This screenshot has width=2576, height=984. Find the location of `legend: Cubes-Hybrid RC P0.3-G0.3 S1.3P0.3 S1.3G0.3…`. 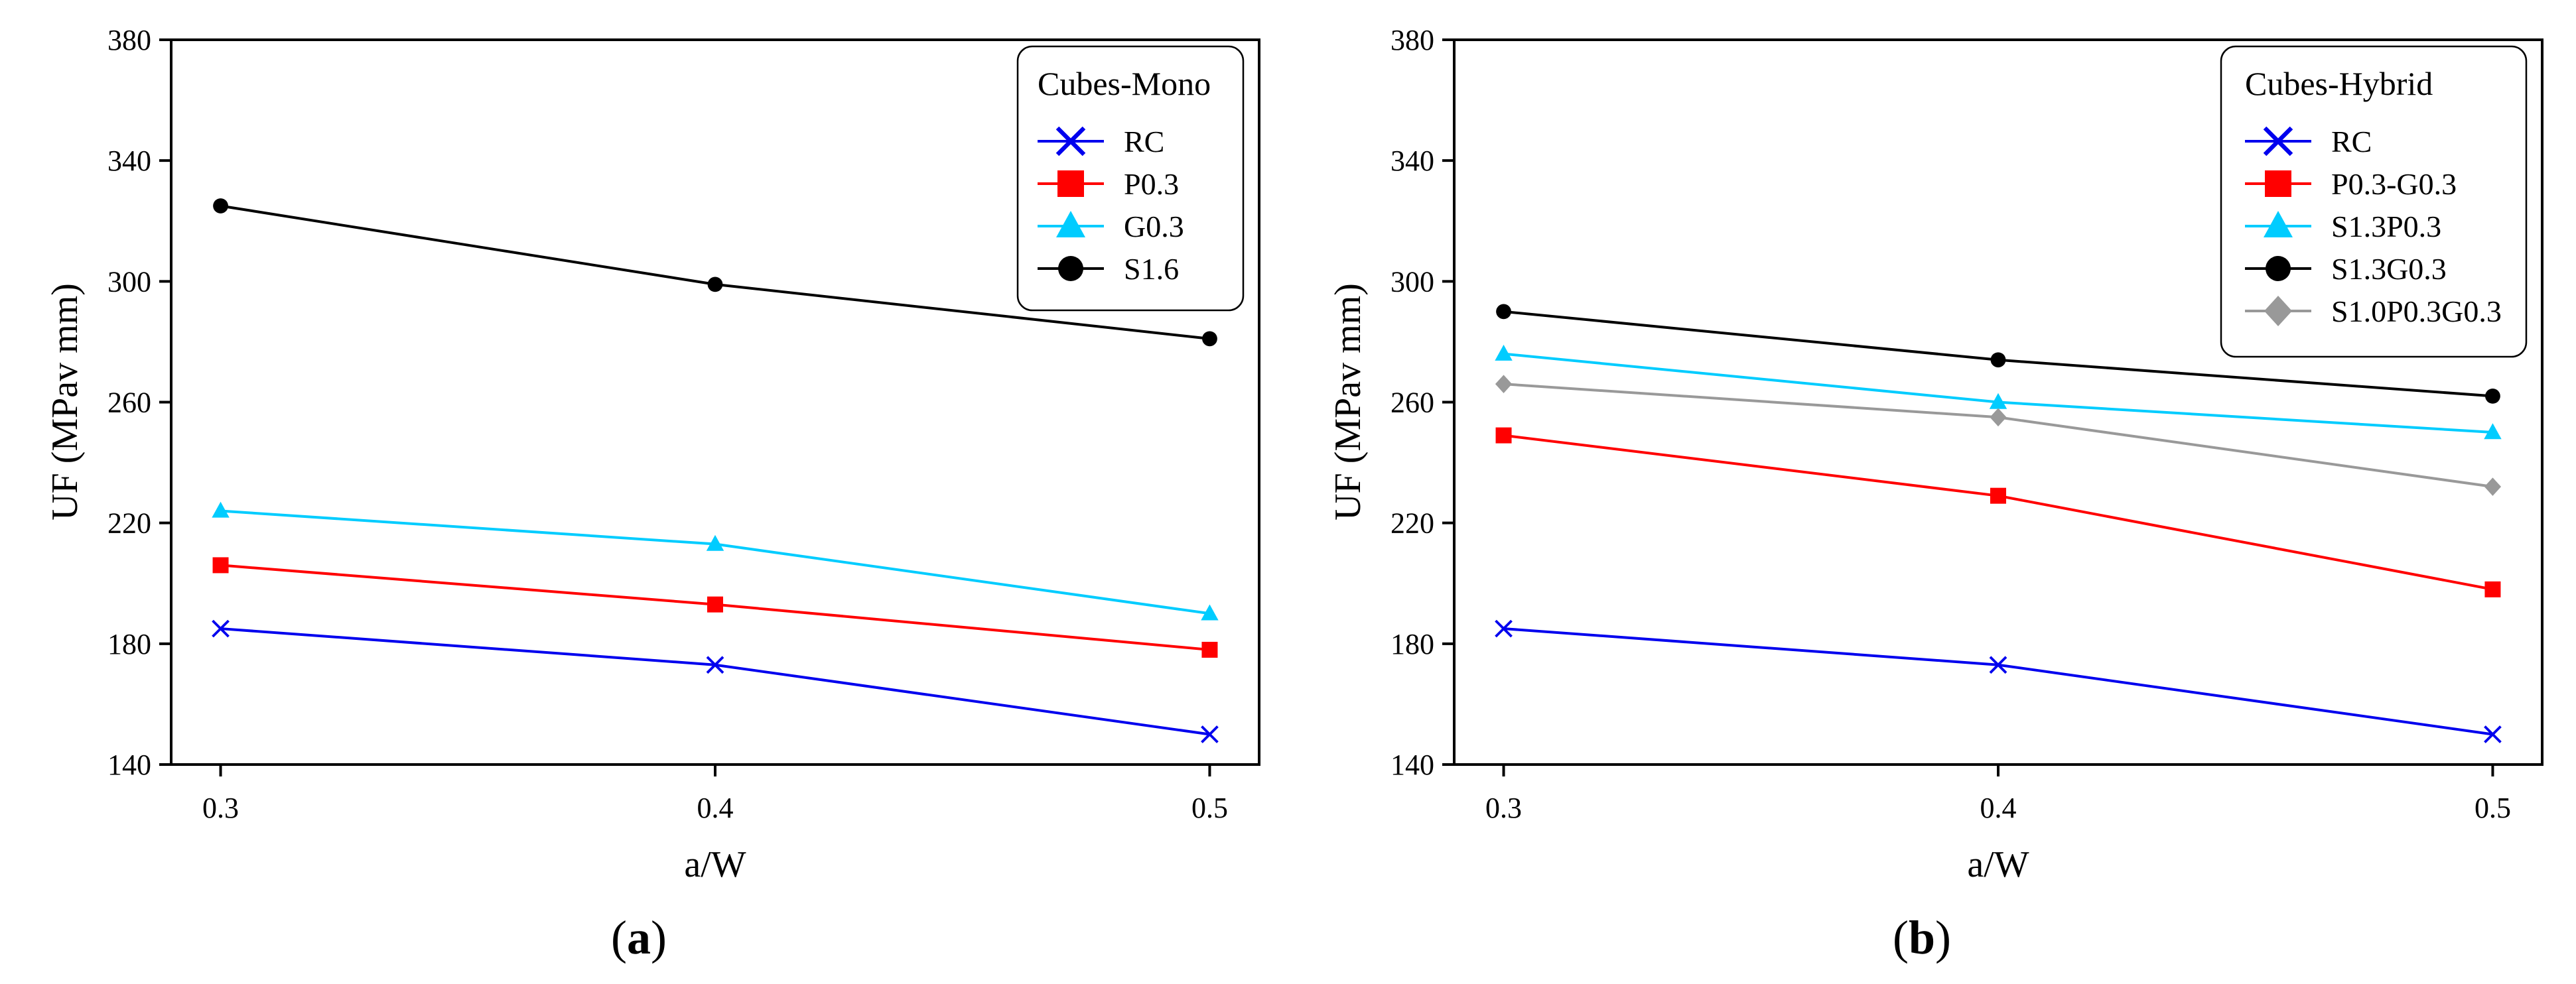

legend: Cubes-Hybrid RC P0.3-G0.3 S1.3P0.3 S1.3G0.3… is located at coordinates (2374, 201).